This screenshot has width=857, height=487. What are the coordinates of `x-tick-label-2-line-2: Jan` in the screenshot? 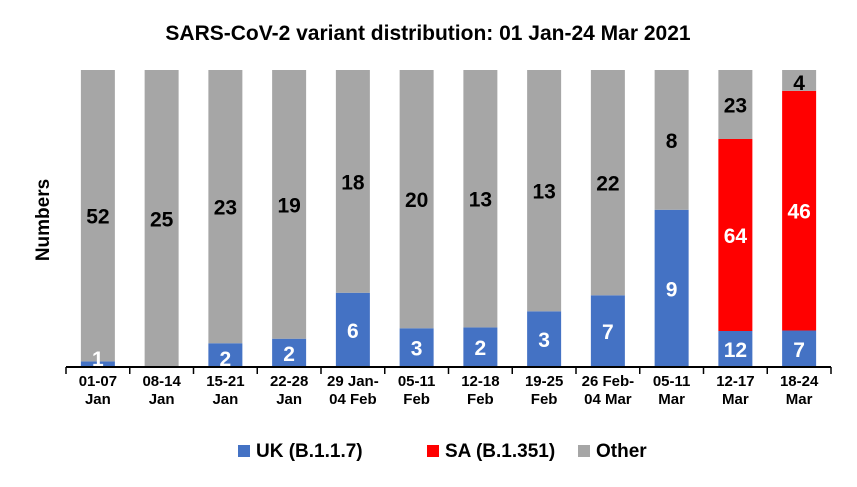 It's located at (162, 399).